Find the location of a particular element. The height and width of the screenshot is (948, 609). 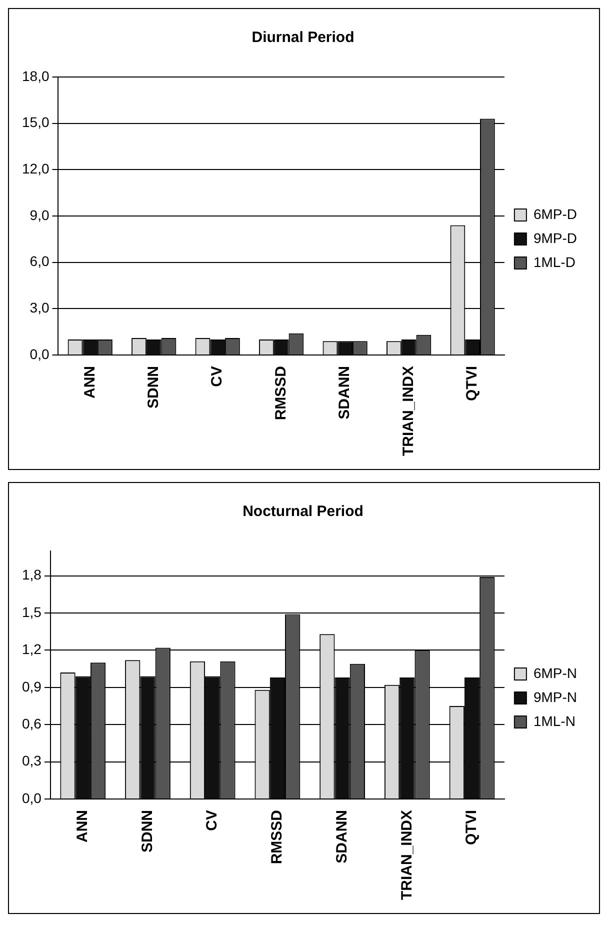

legend-label: 6MP-D is located at coordinates (555, 214).